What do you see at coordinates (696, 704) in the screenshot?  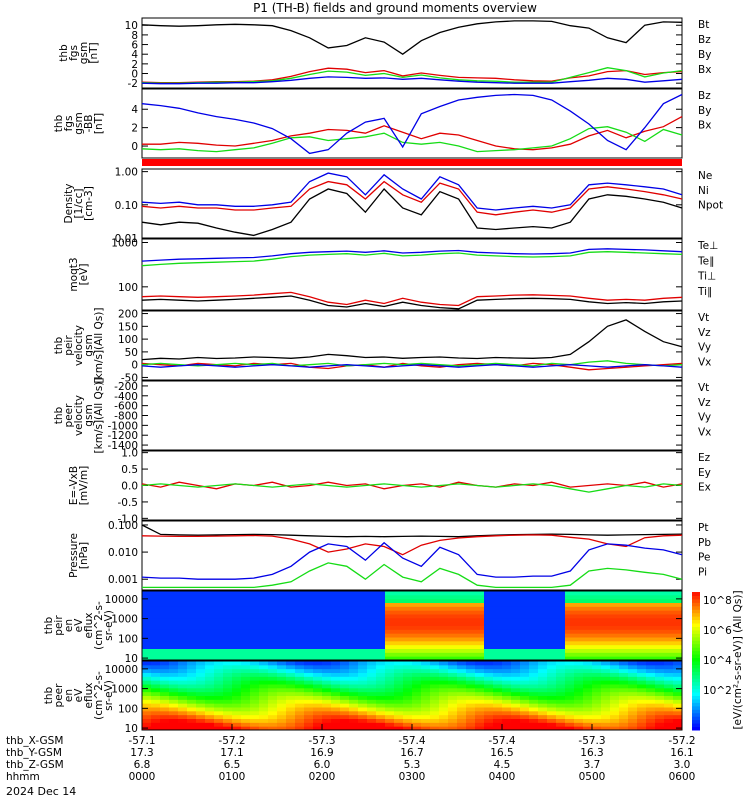 I see `colorbar-cell` at bounding box center [696, 704].